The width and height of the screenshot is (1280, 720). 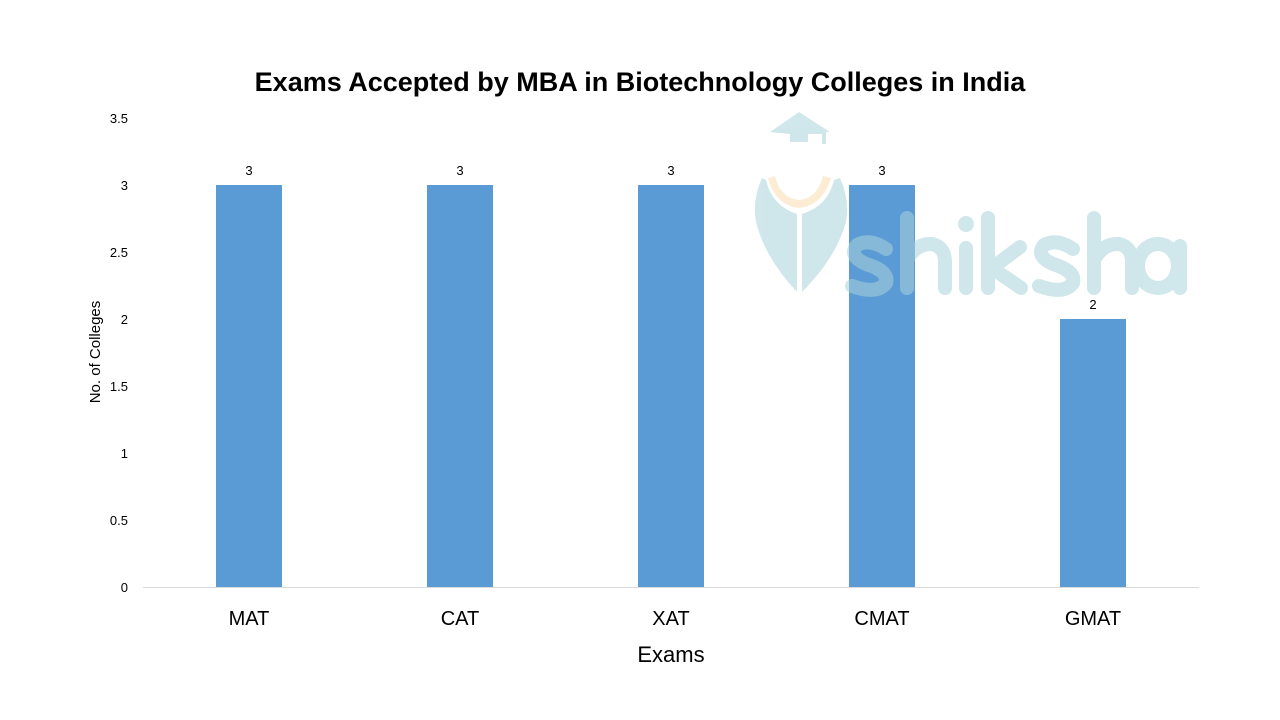 What do you see at coordinates (124, 185) in the screenshot?
I see `y-tick-label: 3` at bounding box center [124, 185].